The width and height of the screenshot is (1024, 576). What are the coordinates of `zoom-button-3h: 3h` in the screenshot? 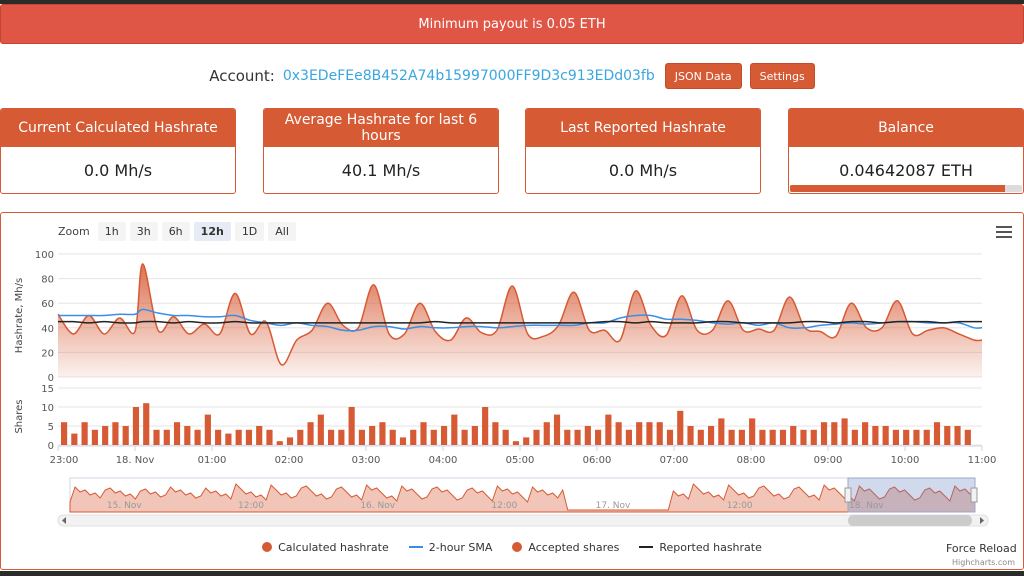 It's located at (143, 231).